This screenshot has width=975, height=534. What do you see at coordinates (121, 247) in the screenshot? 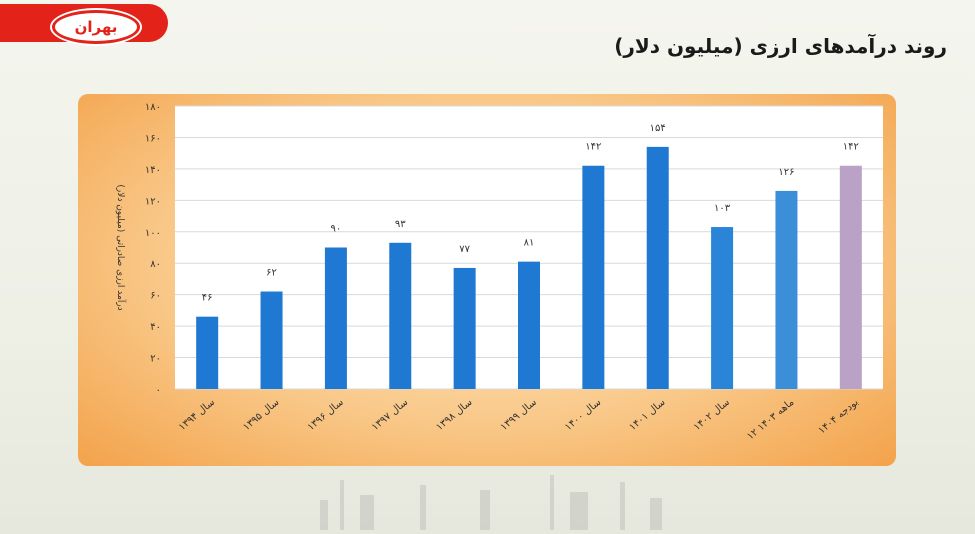
I see `y-axis-label: درآمد ارزی صادراتی (میلیون دلار)` at bounding box center [121, 247].